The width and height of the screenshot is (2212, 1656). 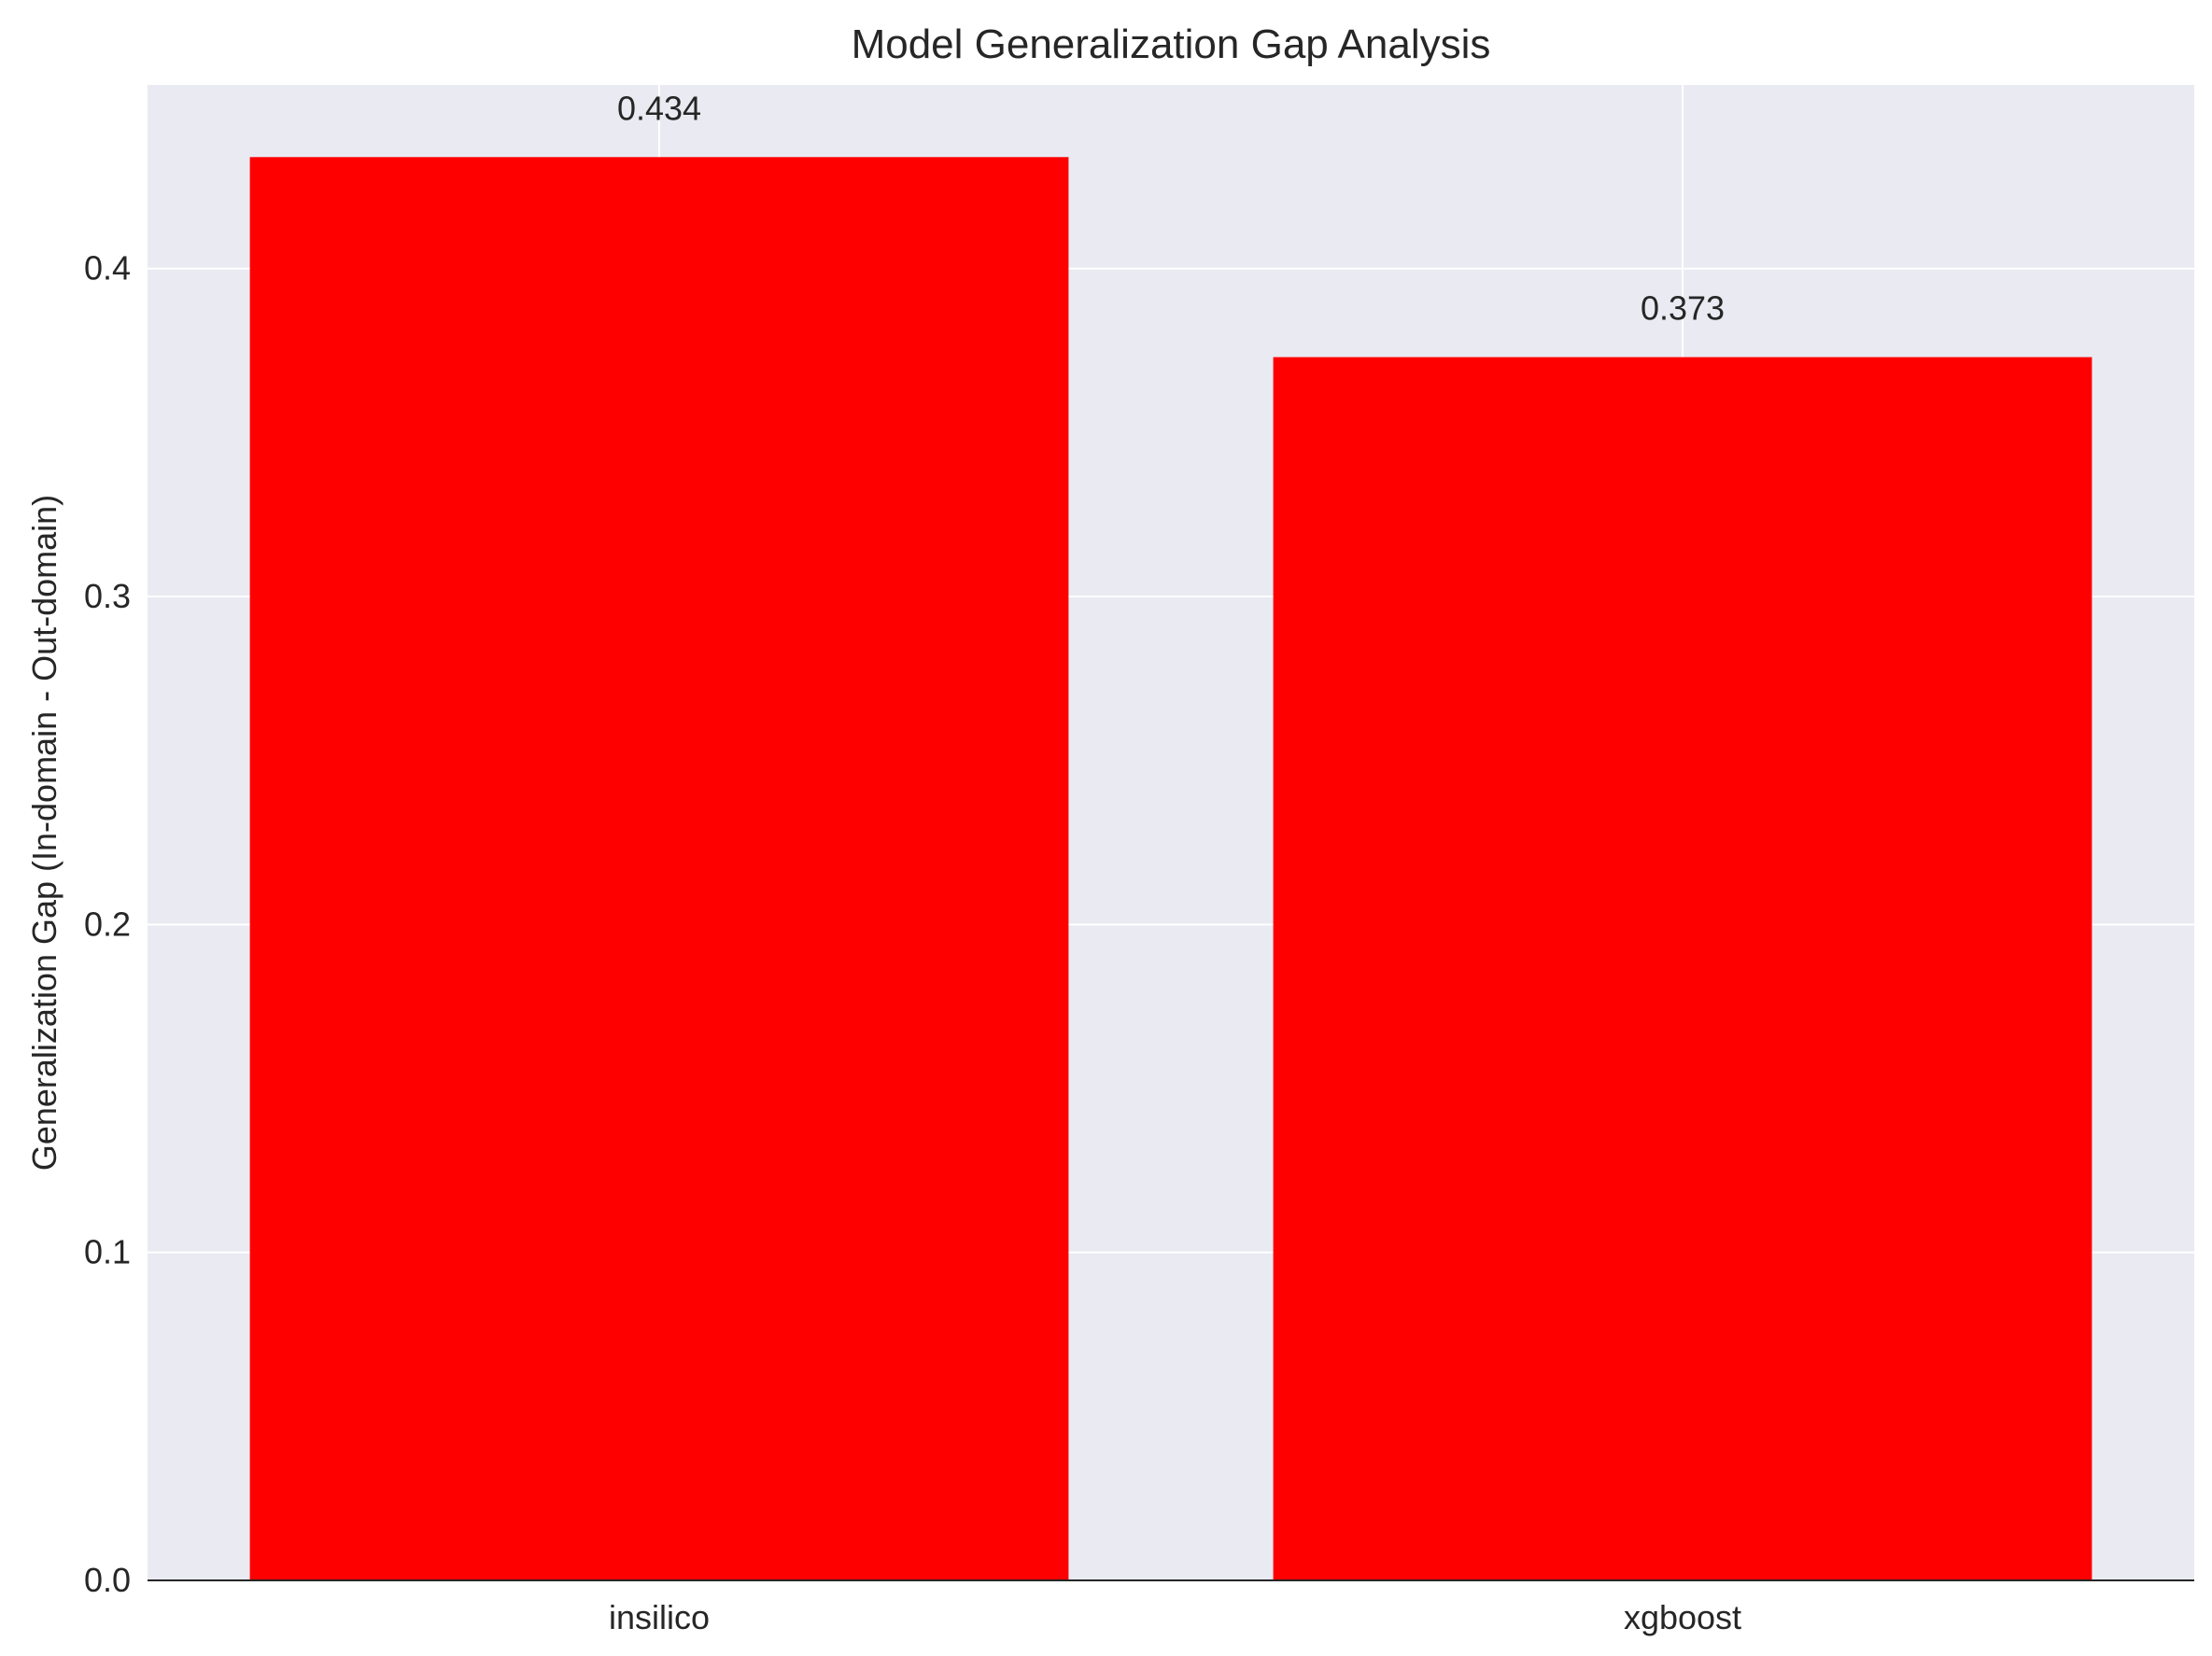 What do you see at coordinates (107, 1252) in the screenshot?
I see `y-tick-label: 0.1` at bounding box center [107, 1252].